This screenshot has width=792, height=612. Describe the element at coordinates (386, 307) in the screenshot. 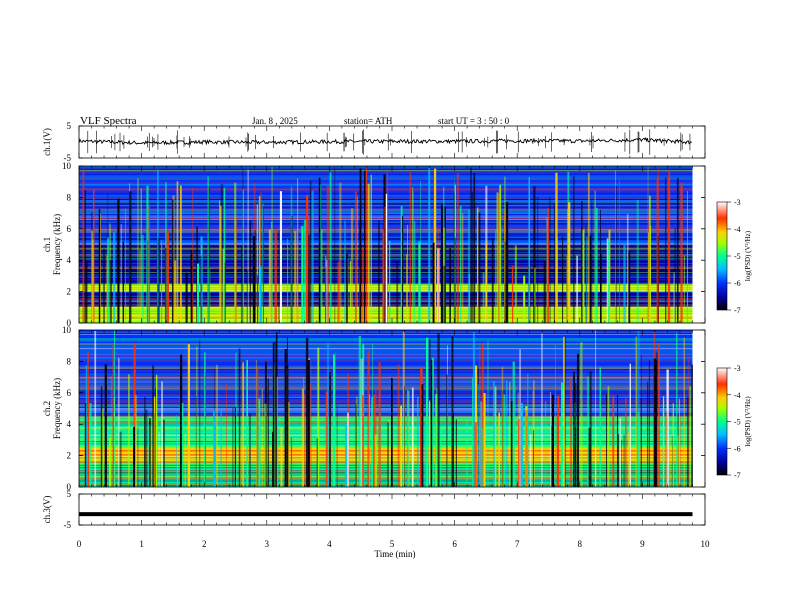

I see `spectrogram-tone` at that location.